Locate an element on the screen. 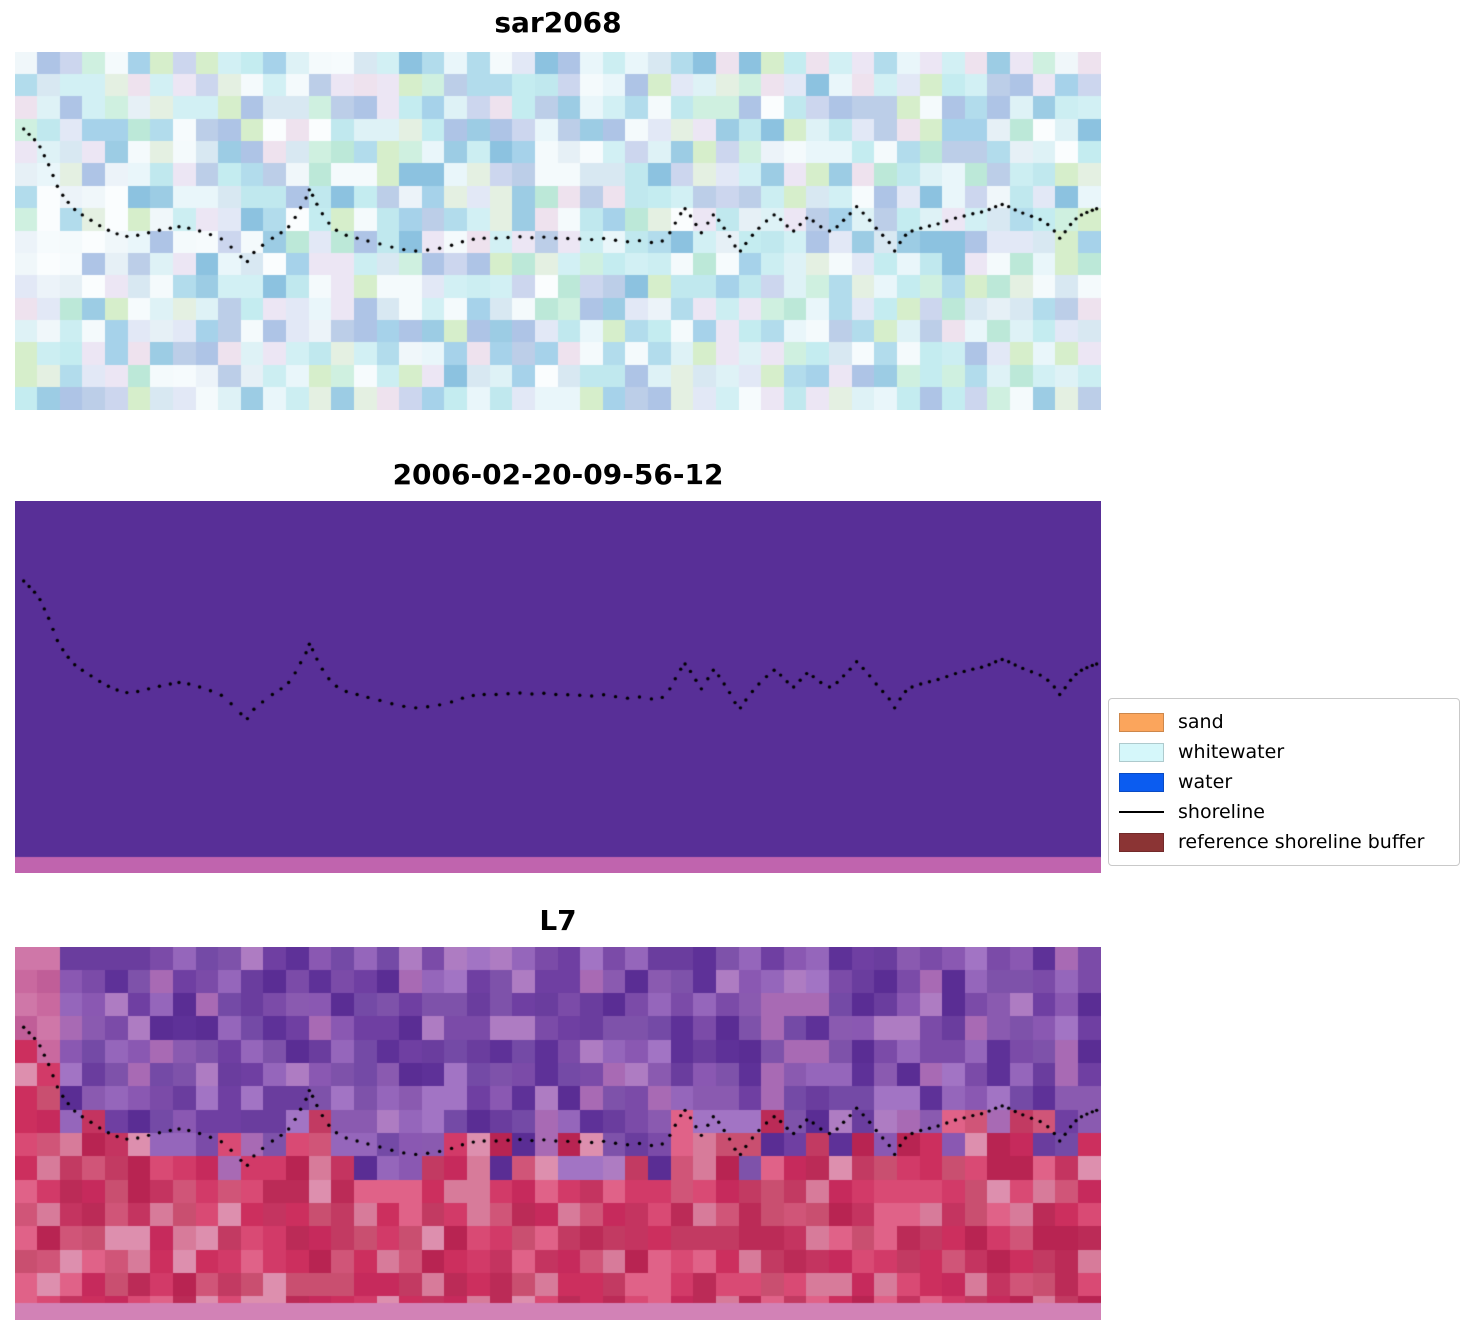 This screenshot has height=1337, width=1472. whitewater-swatch is located at coordinates (1141, 752).